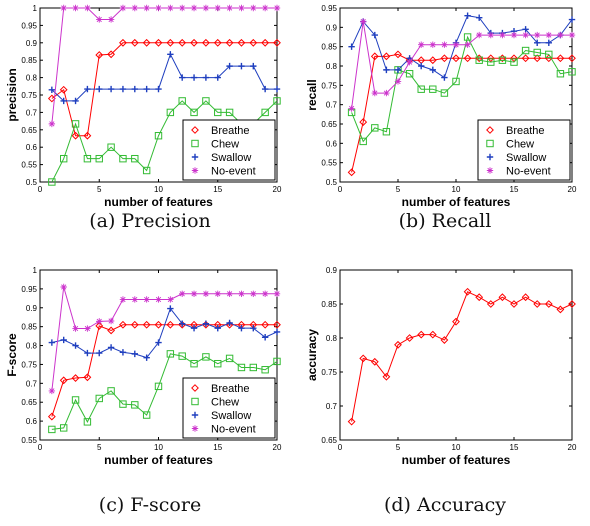 The image size is (590, 526). I want to click on series-line-swallow, so click(462, 47).